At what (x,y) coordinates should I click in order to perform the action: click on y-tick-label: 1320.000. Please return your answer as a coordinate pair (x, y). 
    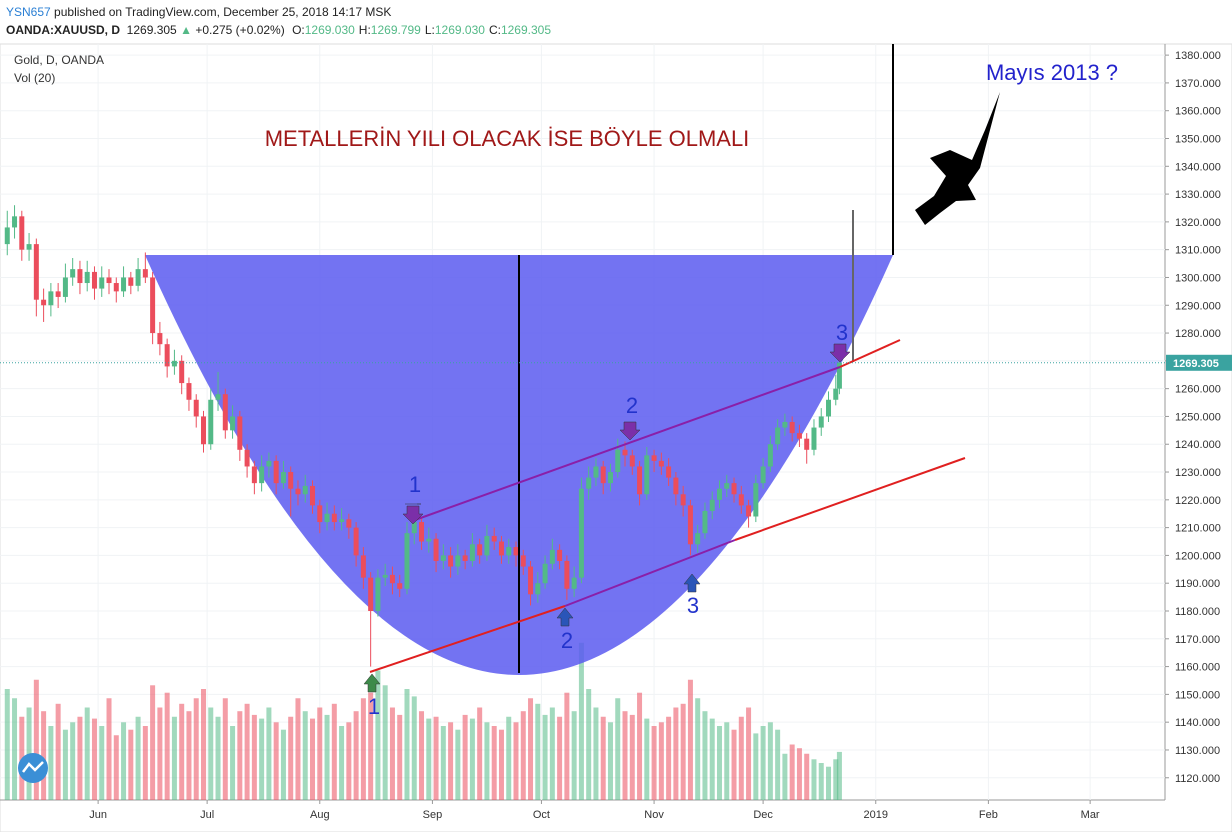
    Looking at the image, I should click on (1198, 223).